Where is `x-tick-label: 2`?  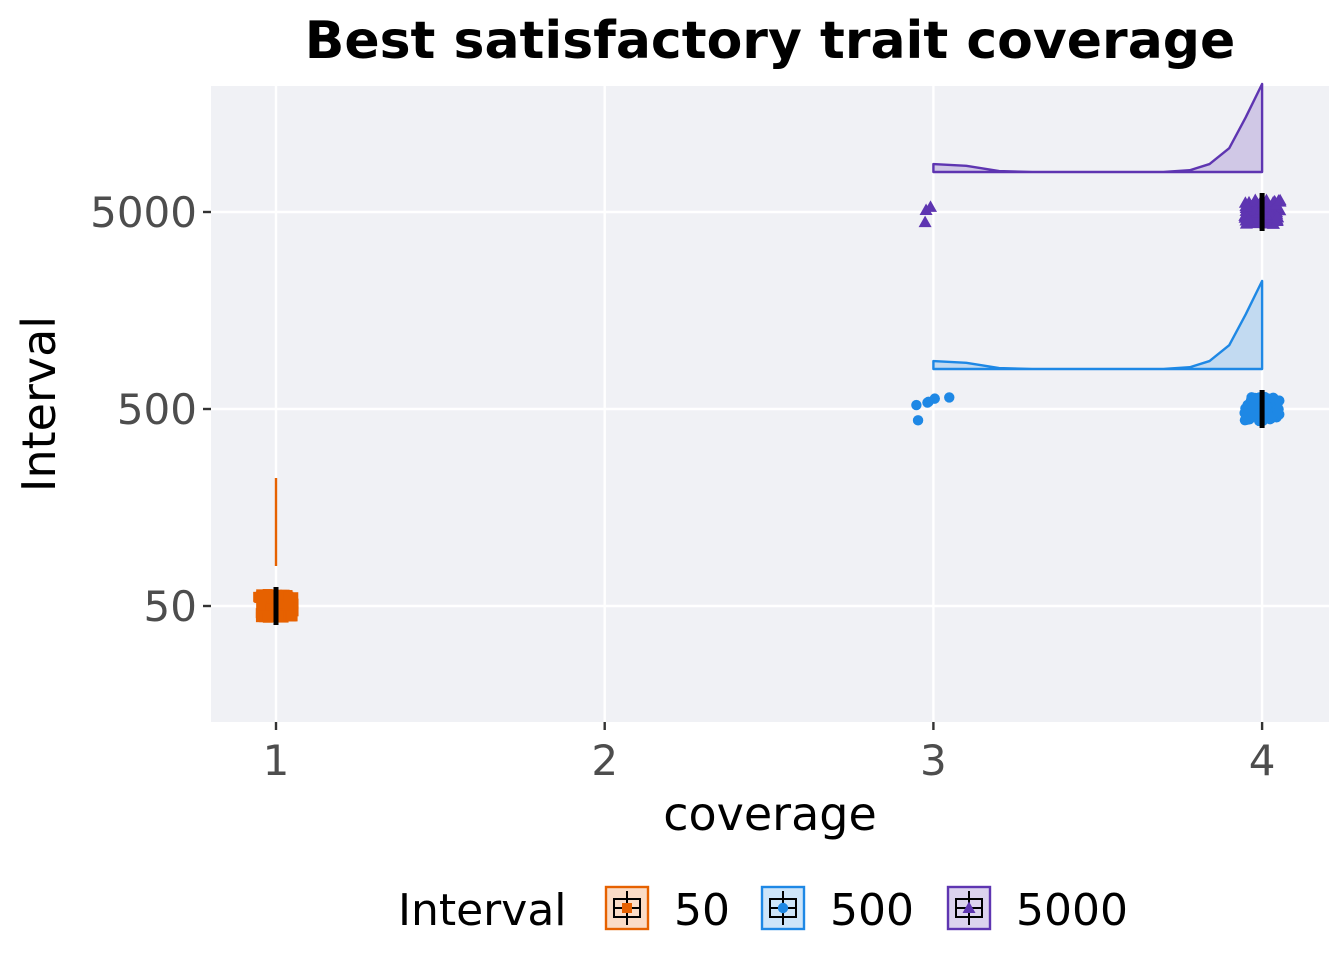 x-tick-label: 2 is located at coordinates (604, 760).